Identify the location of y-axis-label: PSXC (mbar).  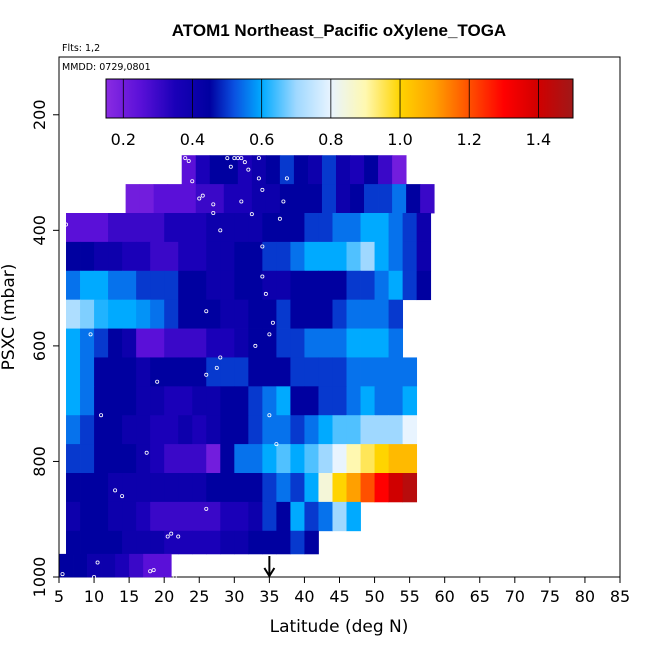
(9, 317).